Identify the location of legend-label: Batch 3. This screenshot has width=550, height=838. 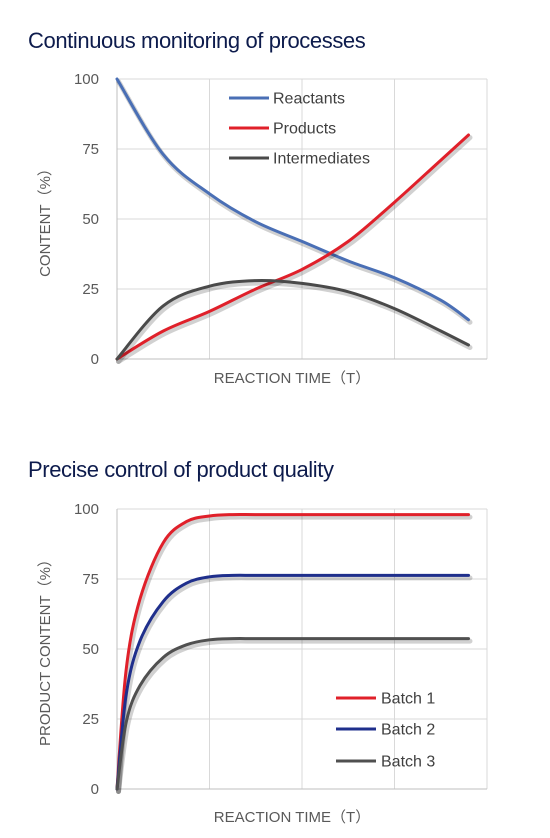
(408, 762).